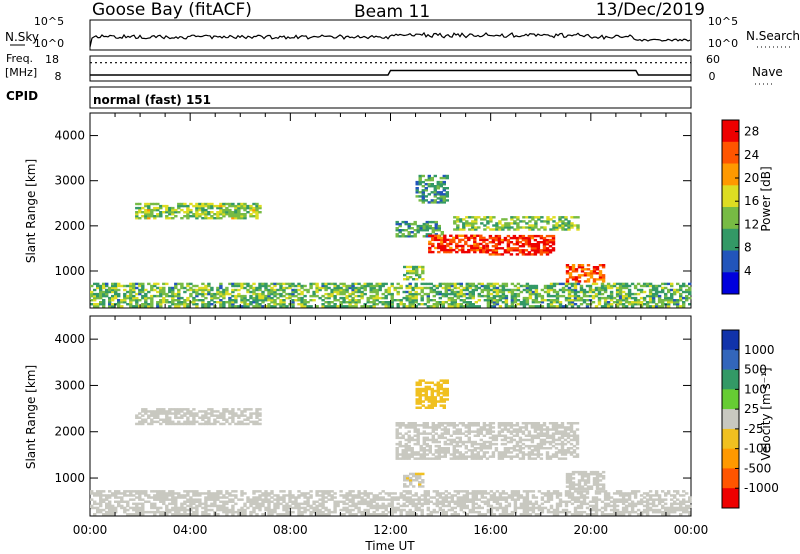 The image size is (800, 554). What do you see at coordinates (713, 59) in the screenshot?
I see `nave-tick-top: 60` at bounding box center [713, 59].